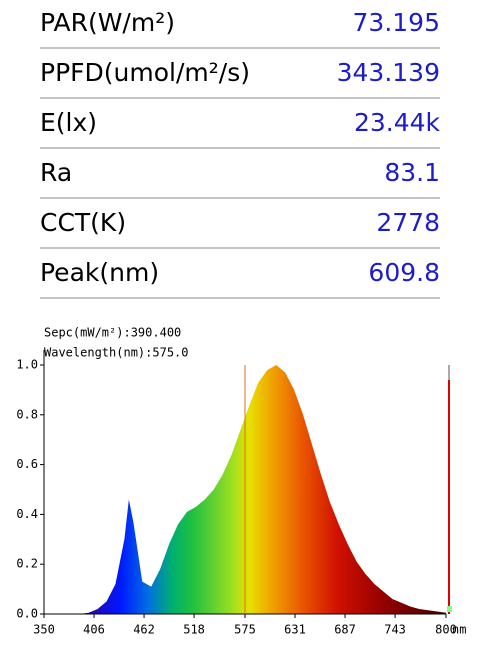  I want to click on x-tick-label: 350, so click(44, 630).